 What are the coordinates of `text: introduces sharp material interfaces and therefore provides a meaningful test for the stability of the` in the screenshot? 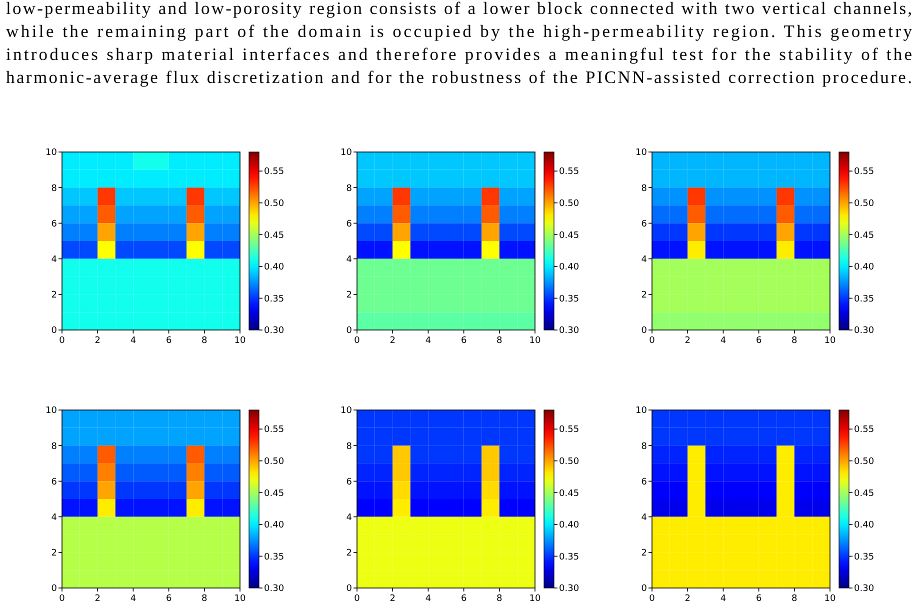 It's located at (459, 54).